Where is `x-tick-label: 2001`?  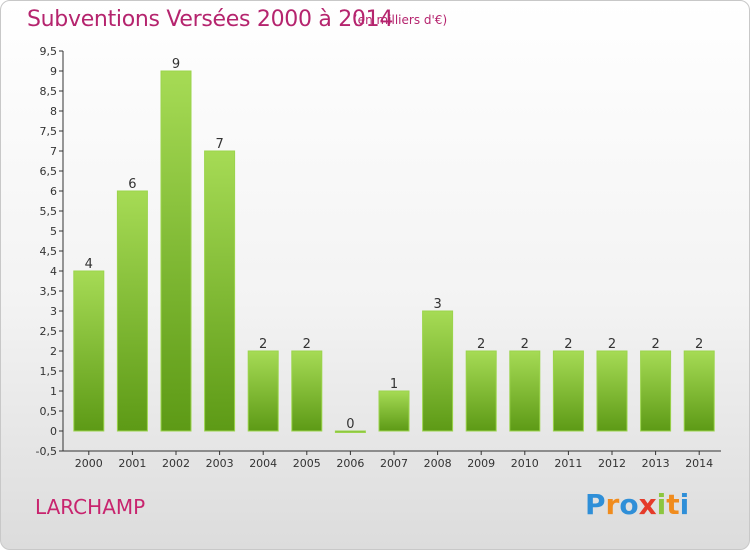
x-tick-label: 2001 is located at coordinates (132, 463).